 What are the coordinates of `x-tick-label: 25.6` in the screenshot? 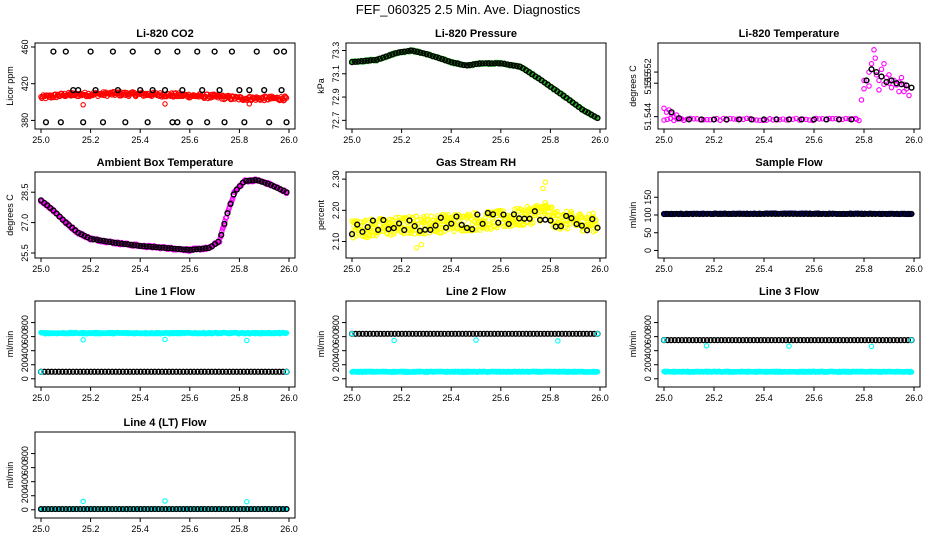 It's located at (814, 398).